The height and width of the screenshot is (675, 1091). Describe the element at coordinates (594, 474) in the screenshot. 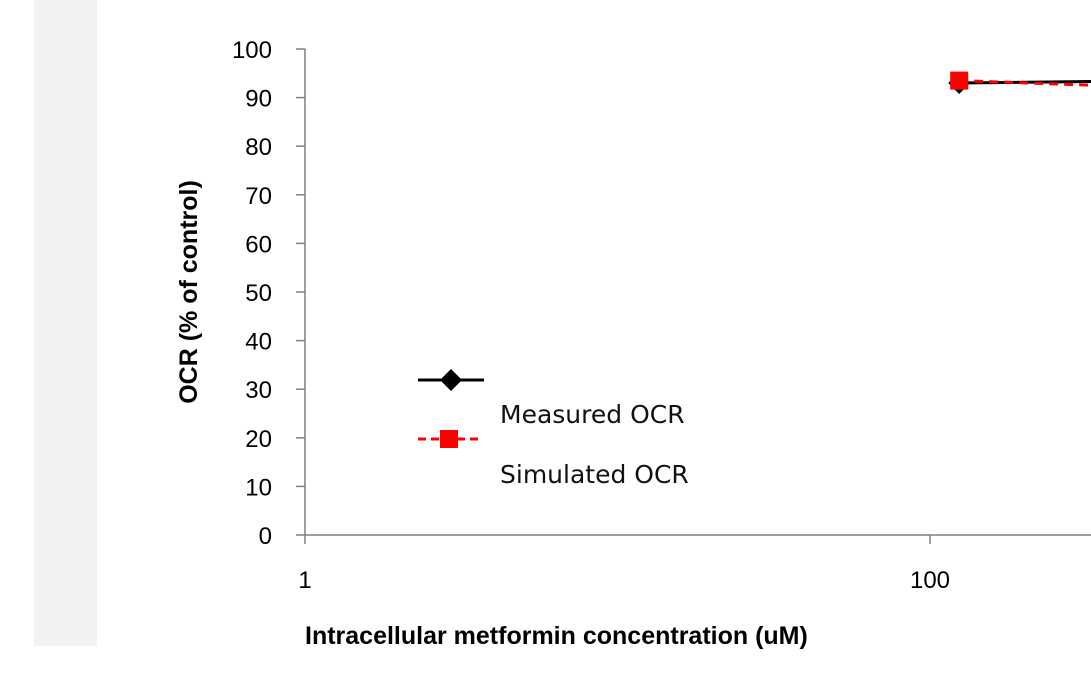

I see `legend-label-simulated: Simulated OCR` at that location.